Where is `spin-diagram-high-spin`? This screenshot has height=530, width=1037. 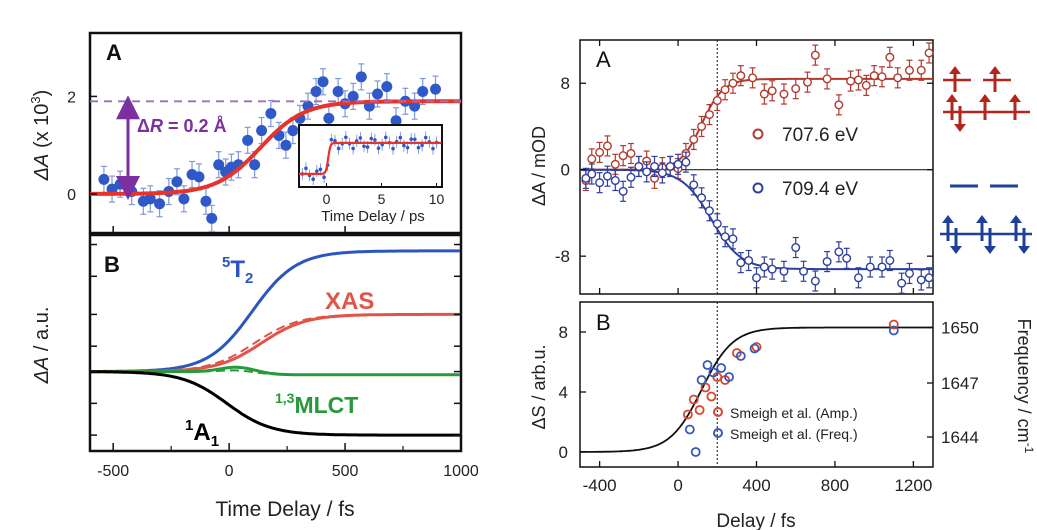
spin-diagram-high-spin is located at coordinates (986, 99).